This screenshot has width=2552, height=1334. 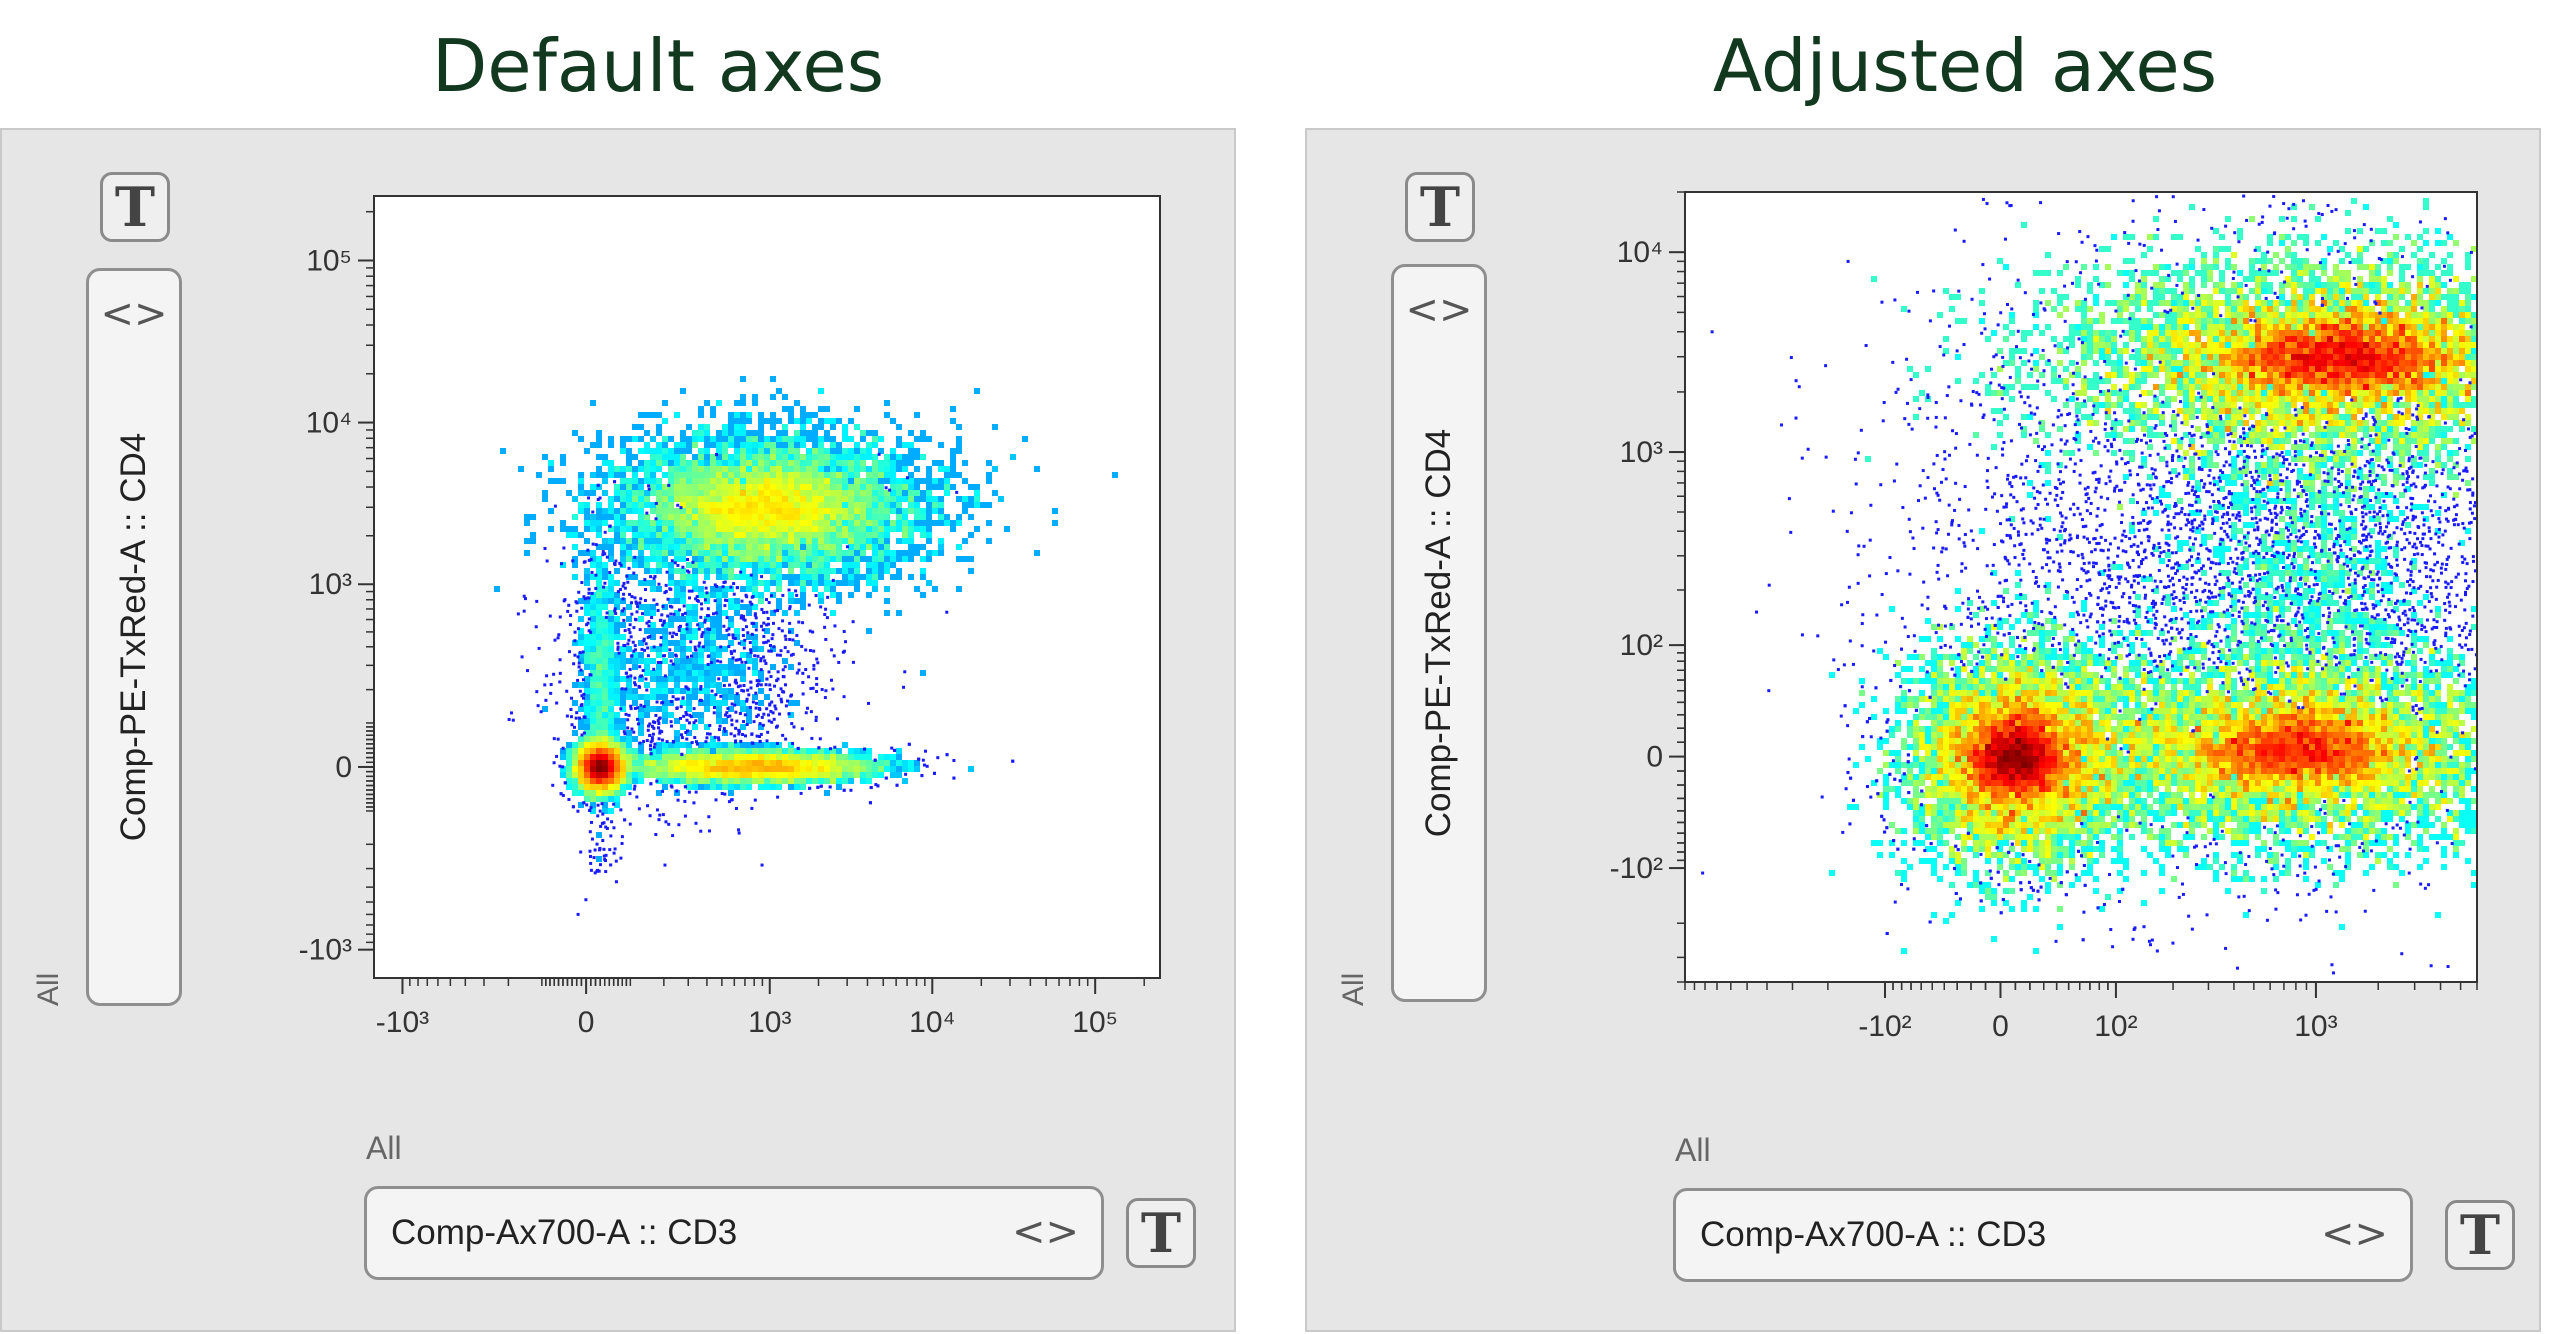 What do you see at coordinates (1161, 1233) in the screenshot?
I see `text-format-button-x: T` at bounding box center [1161, 1233].